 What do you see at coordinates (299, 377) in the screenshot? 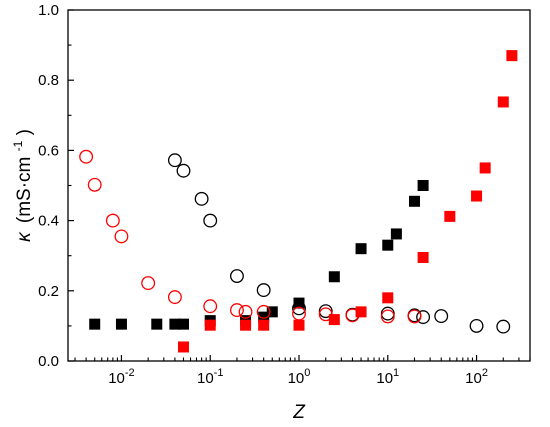
I see `x-tick-label: 10⁰` at bounding box center [299, 377].